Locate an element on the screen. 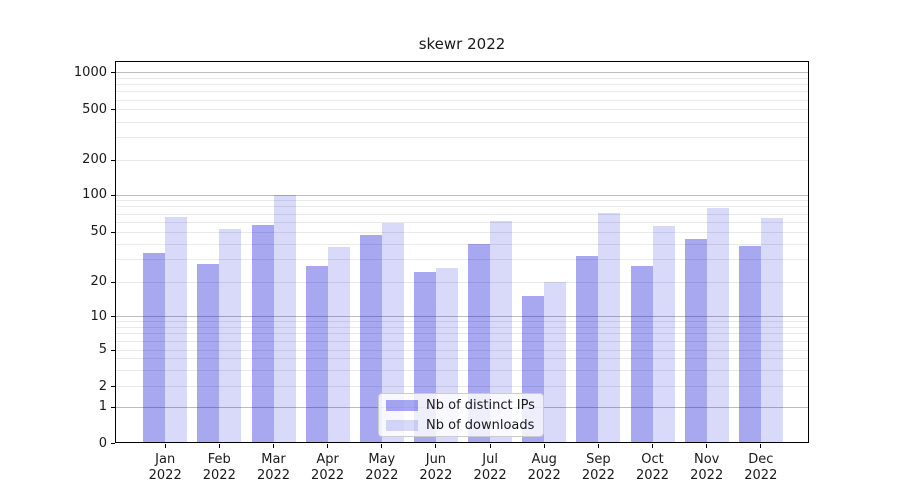 The height and width of the screenshot is (500, 900). x-tick-feb is located at coordinates (219, 445).